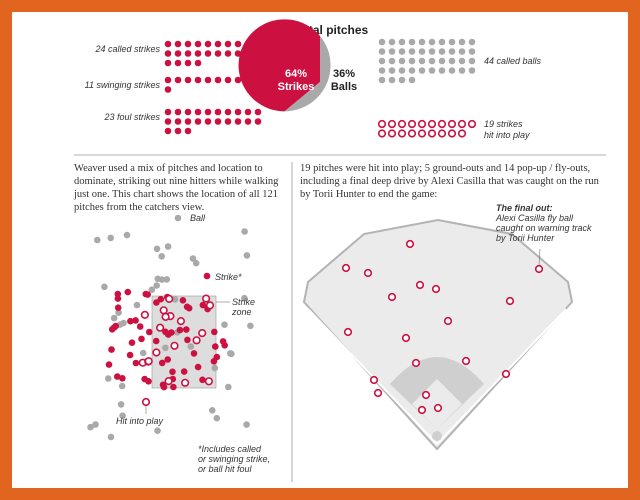 The height and width of the screenshot is (500, 640). Describe the element at coordinates (228, 277) in the screenshot. I see `legend-strike: Strike*` at that location.